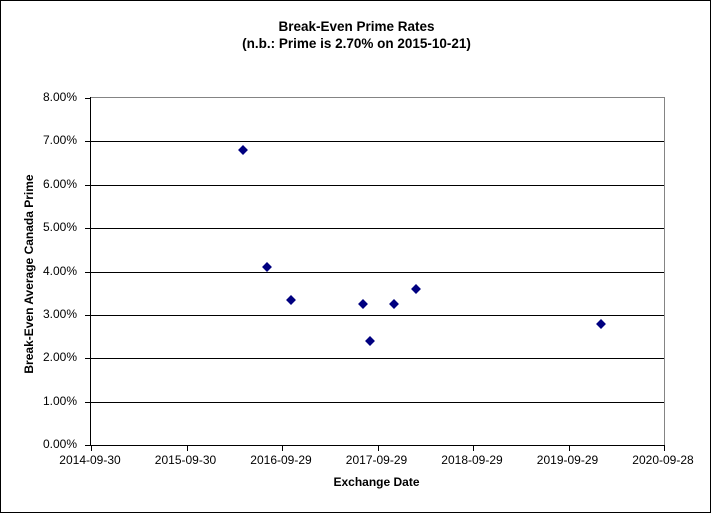 Image resolution: width=711 pixels, height=513 pixels. What do you see at coordinates (663, 460) in the screenshot?
I see `x-tick-label: 2020-09-28` at bounding box center [663, 460].